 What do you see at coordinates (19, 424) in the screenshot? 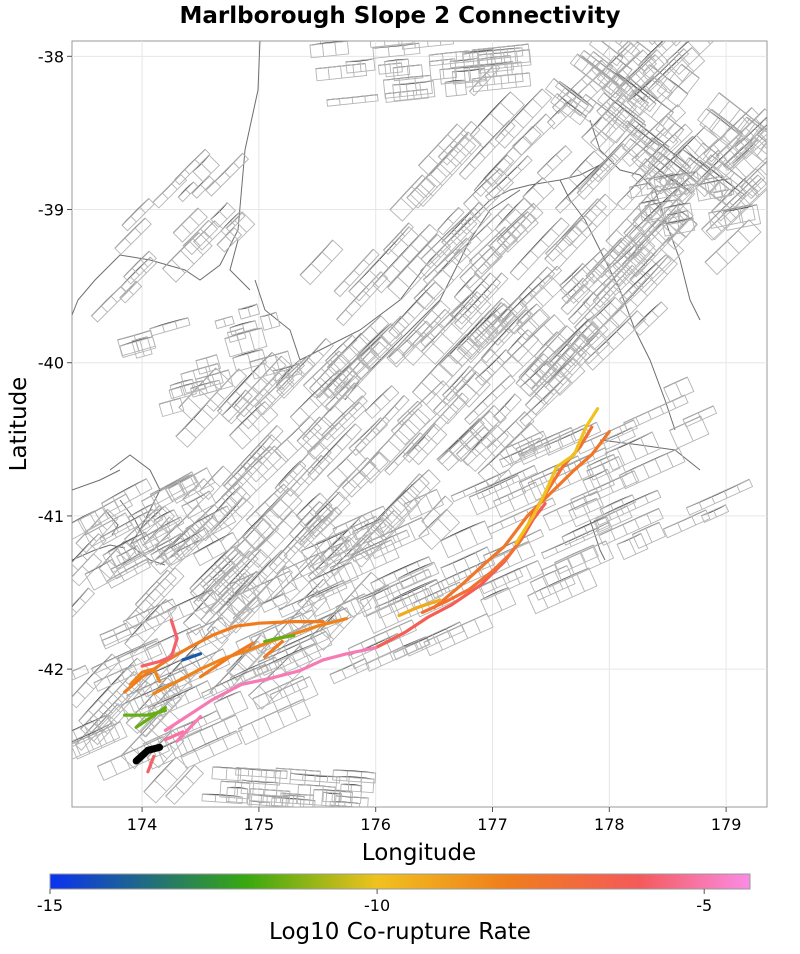
I see `y-axis-label: Latitude` at bounding box center [19, 424].